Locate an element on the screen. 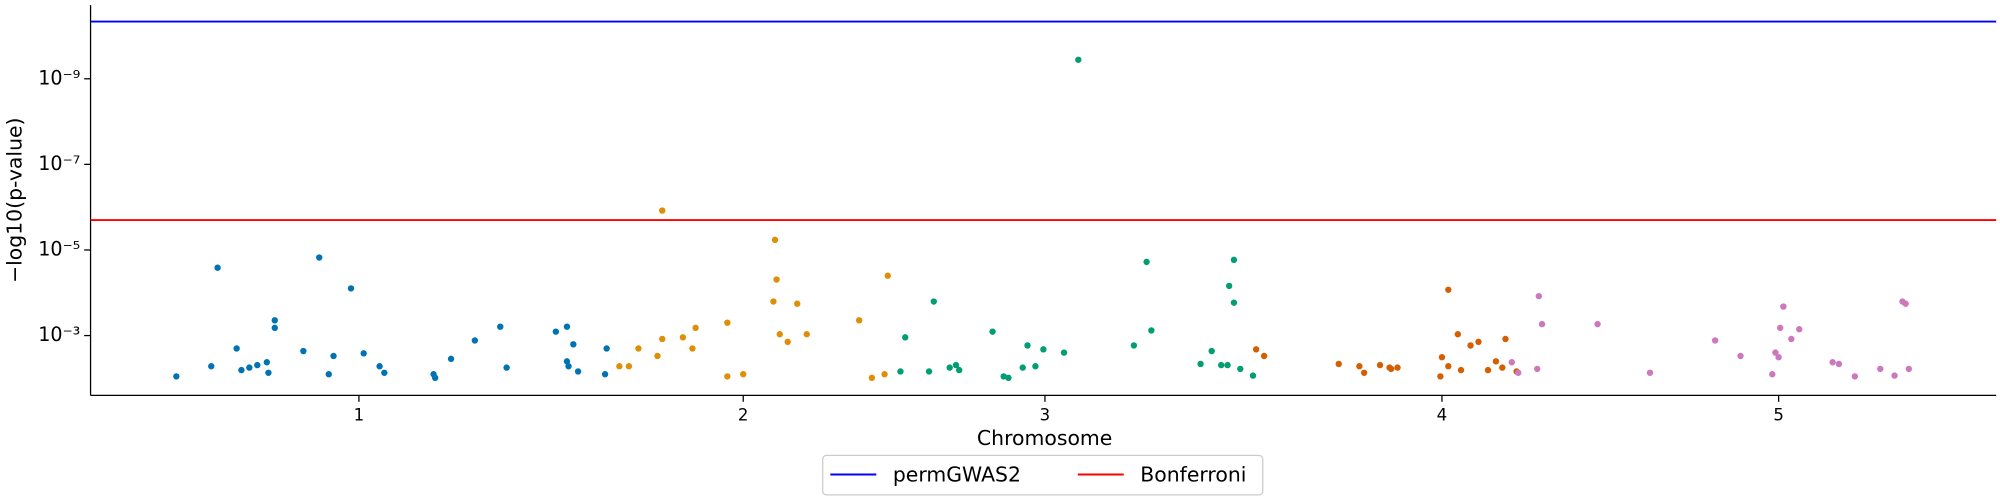 The width and height of the screenshot is (2000, 504). y-axis-label: −log10(p-value) is located at coordinates (14, 200).